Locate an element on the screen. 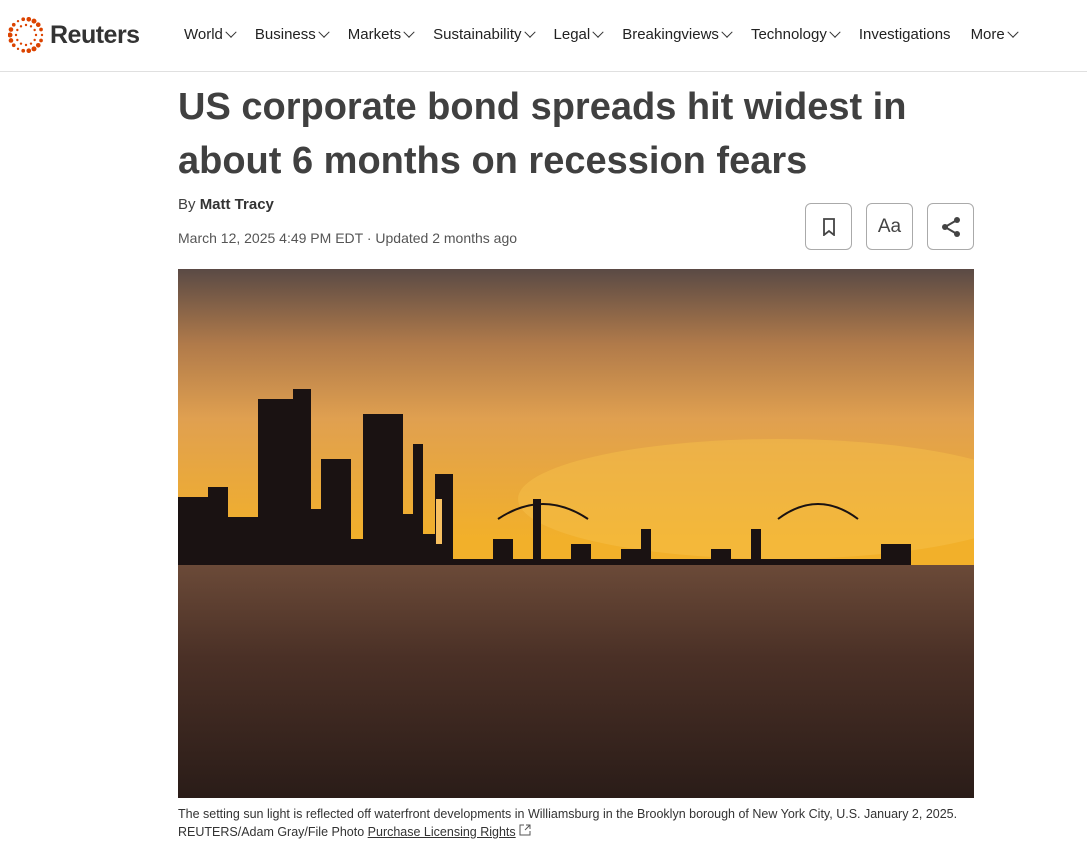  byline: By Matt Tracy is located at coordinates (226, 204).